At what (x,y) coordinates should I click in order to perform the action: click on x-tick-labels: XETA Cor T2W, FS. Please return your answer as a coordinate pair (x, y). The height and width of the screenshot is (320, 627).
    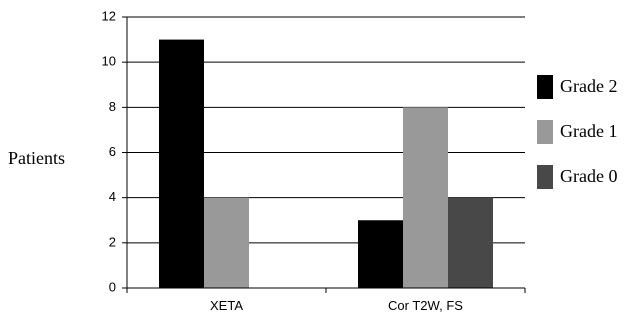
    Looking at the image, I should click on (326, 300).